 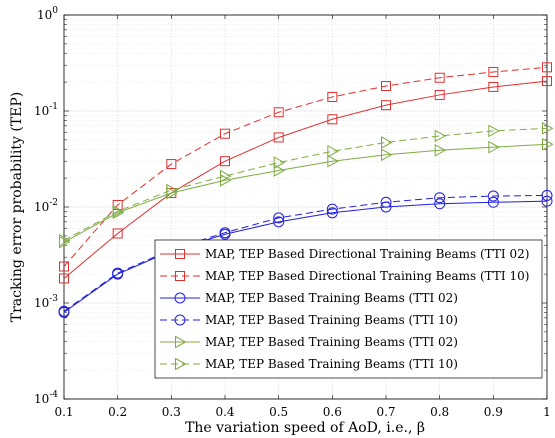 I want to click on x-tick-label: 0.7, so click(x=385, y=412).